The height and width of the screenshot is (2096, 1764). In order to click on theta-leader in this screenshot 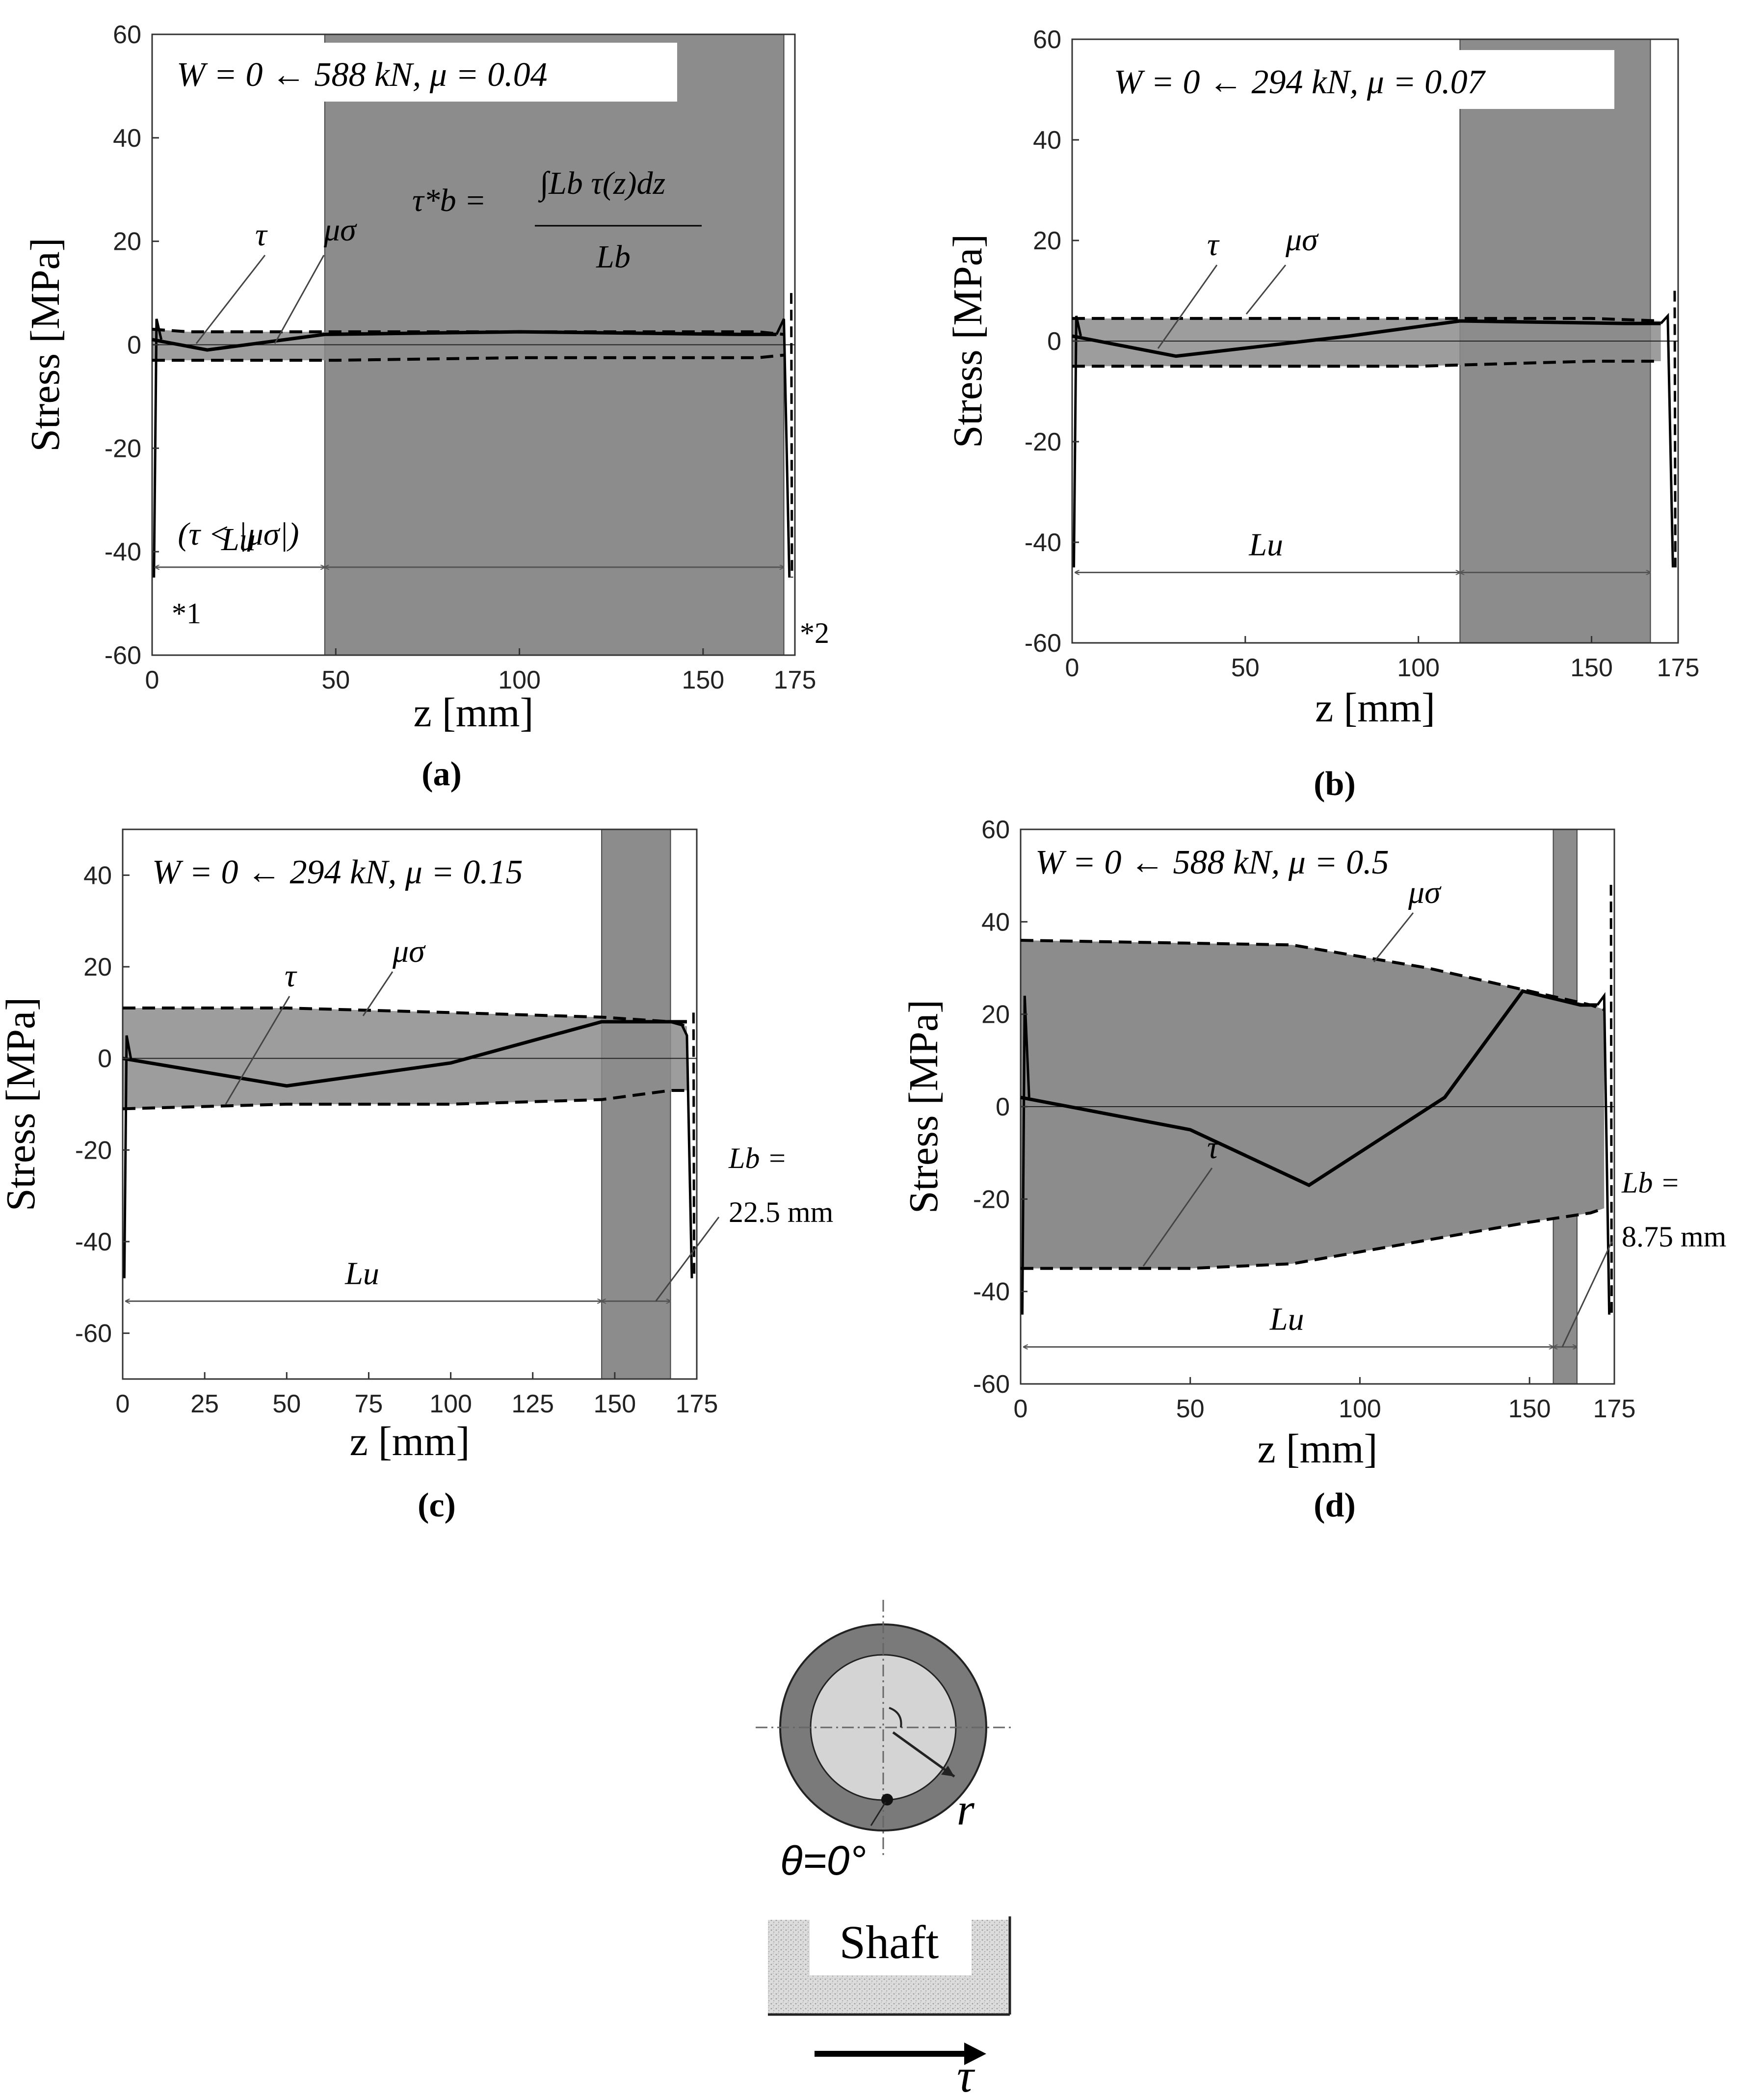, I will do `click(878, 1814)`.